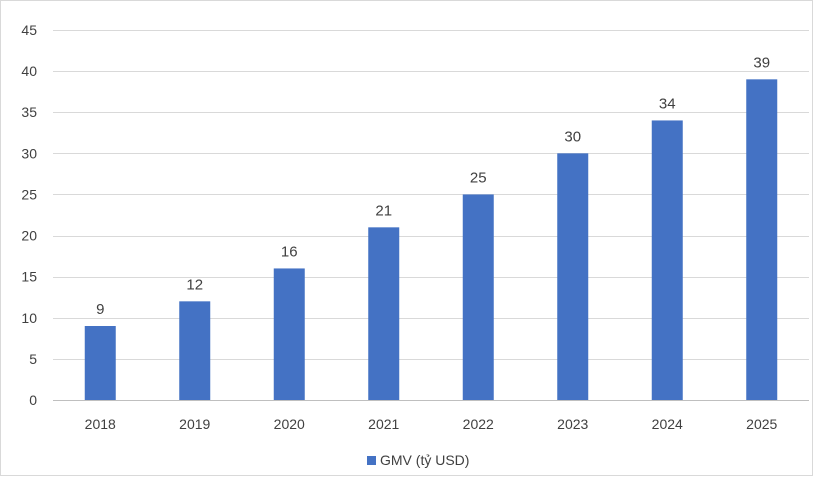 Image resolution: width=813 pixels, height=477 pixels. What do you see at coordinates (383, 424) in the screenshot?
I see `x-tick-label: 2021` at bounding box center [383, 424].